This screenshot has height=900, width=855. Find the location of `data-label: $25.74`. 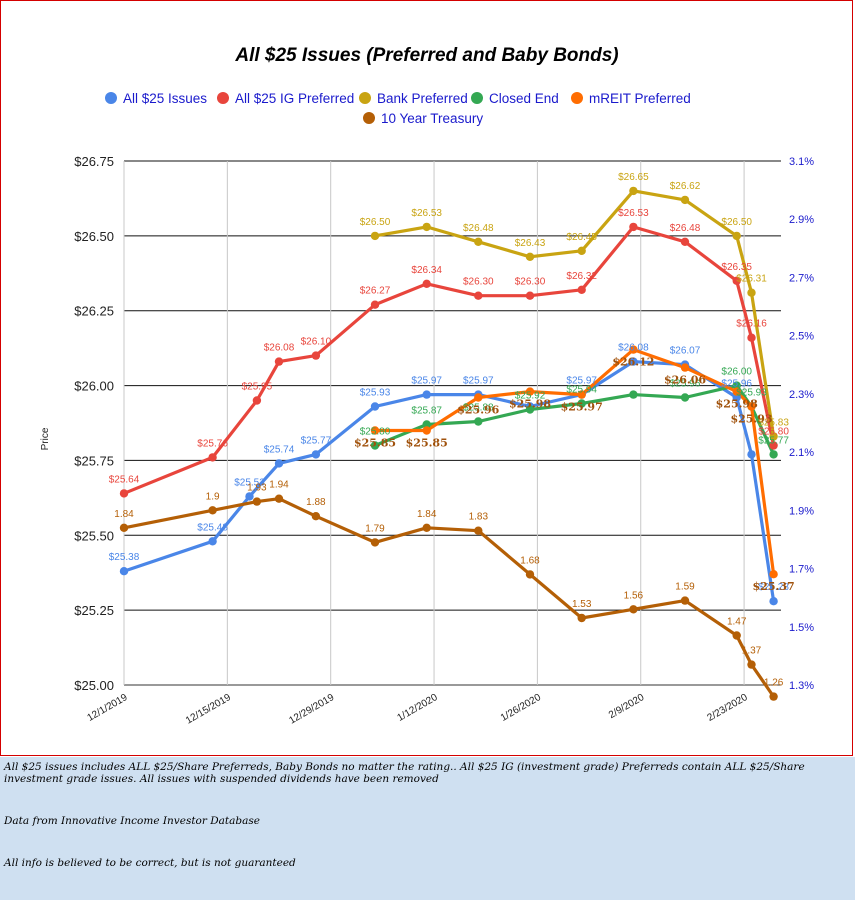

data-label: $25.74 is located at coordinates (279, 449).